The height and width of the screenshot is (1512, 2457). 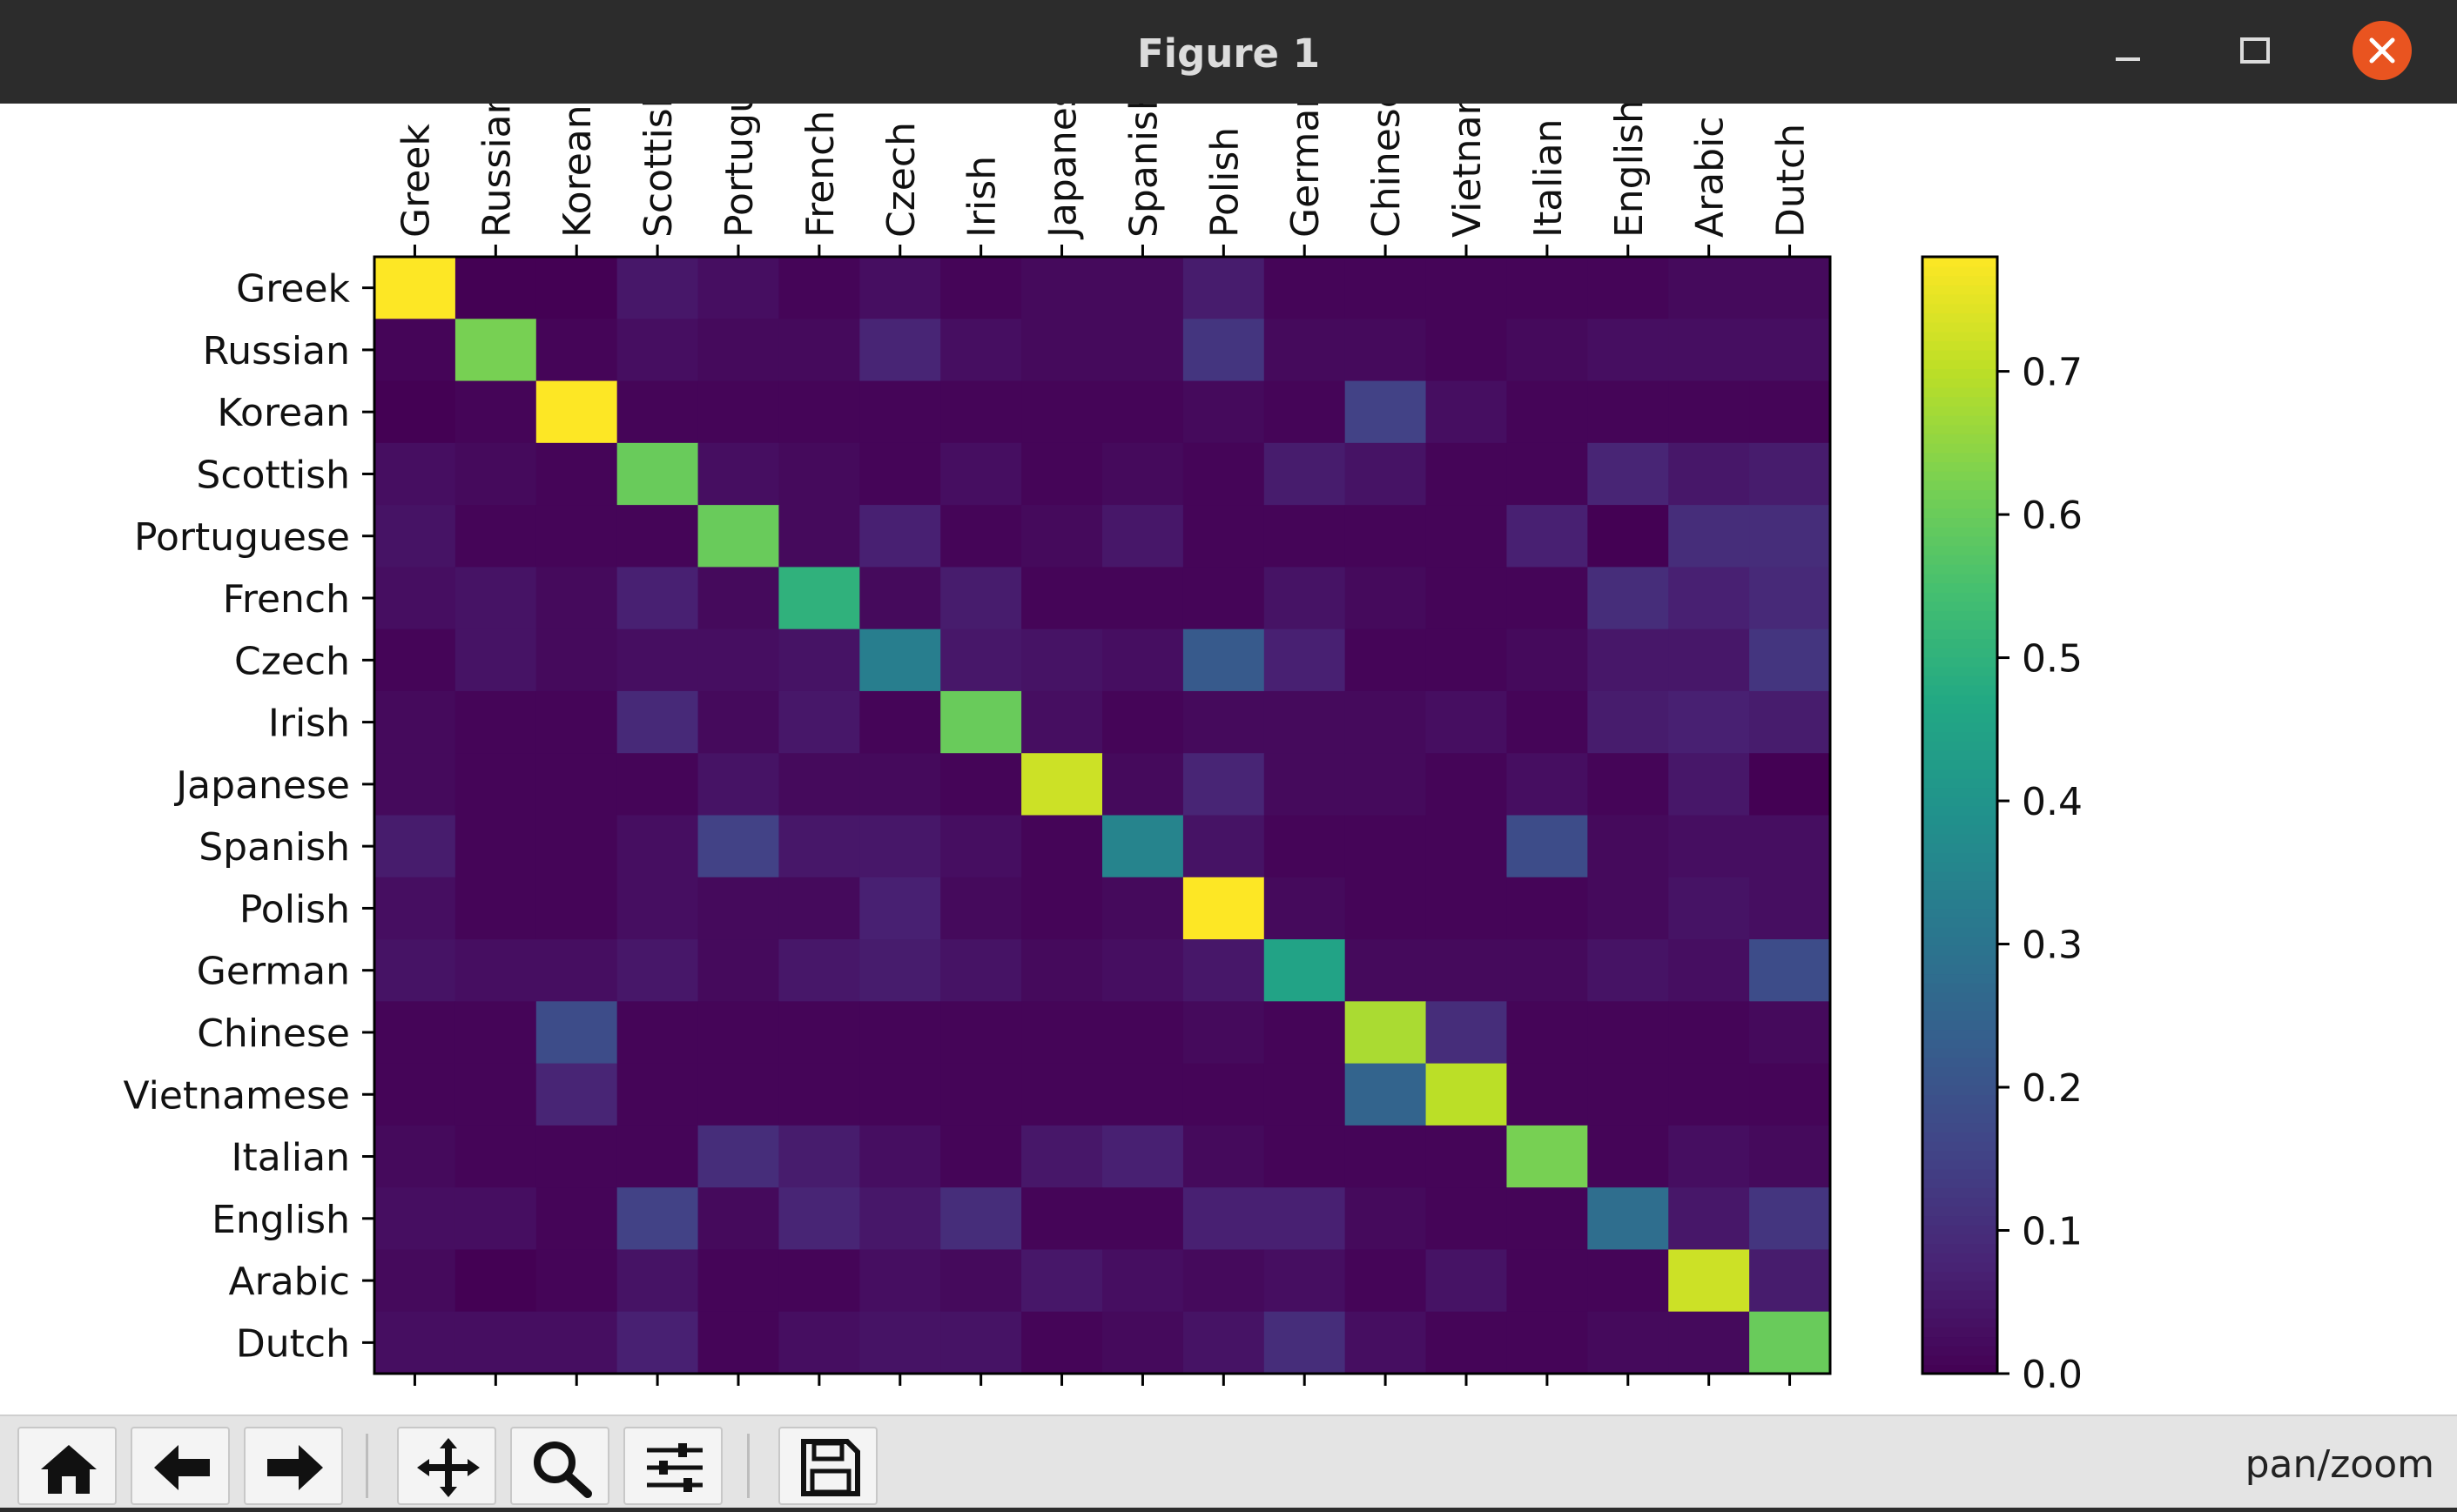 I want to click on save-button, so click(x=828, y=1466).